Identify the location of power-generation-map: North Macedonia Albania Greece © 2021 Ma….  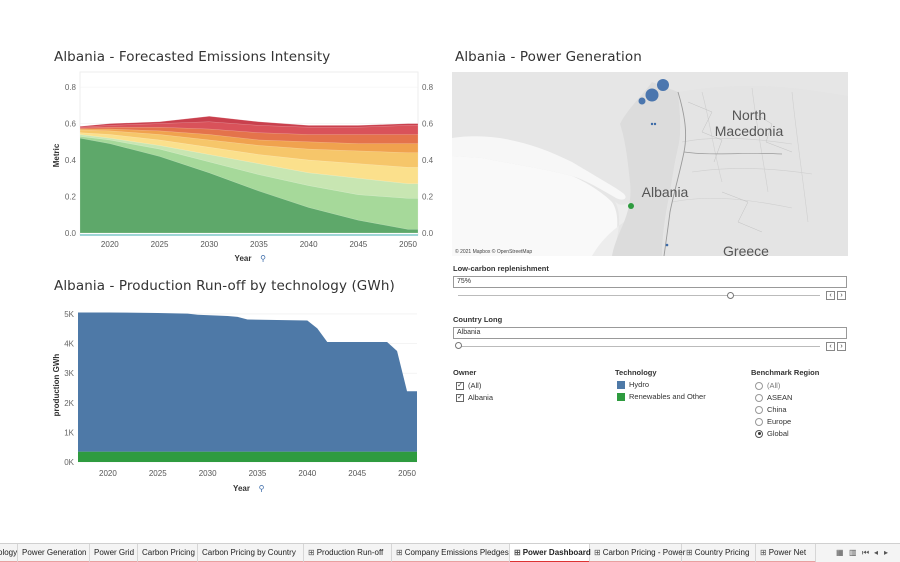
(650, 164).